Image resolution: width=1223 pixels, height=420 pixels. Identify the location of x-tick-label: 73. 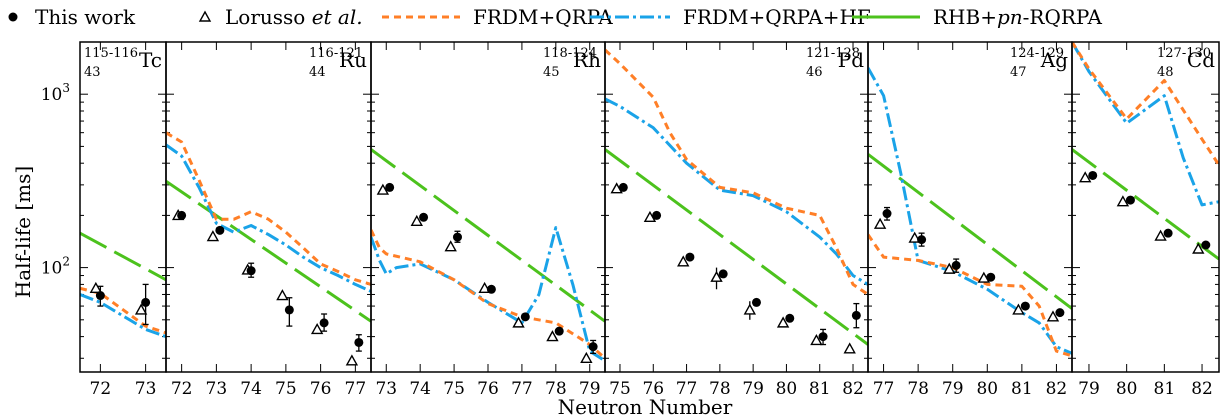
(217, 389).